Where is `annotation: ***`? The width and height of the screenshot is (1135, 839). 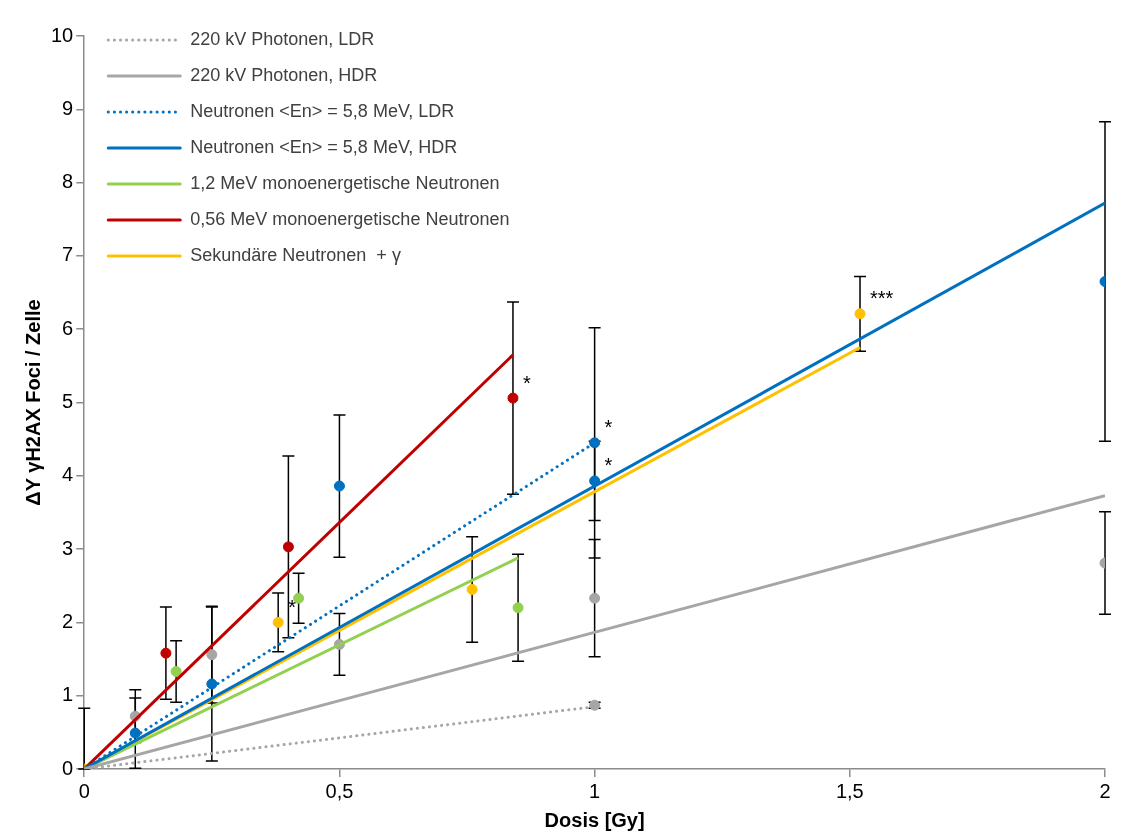
annotation: *** is located at coordinates (882, 298).